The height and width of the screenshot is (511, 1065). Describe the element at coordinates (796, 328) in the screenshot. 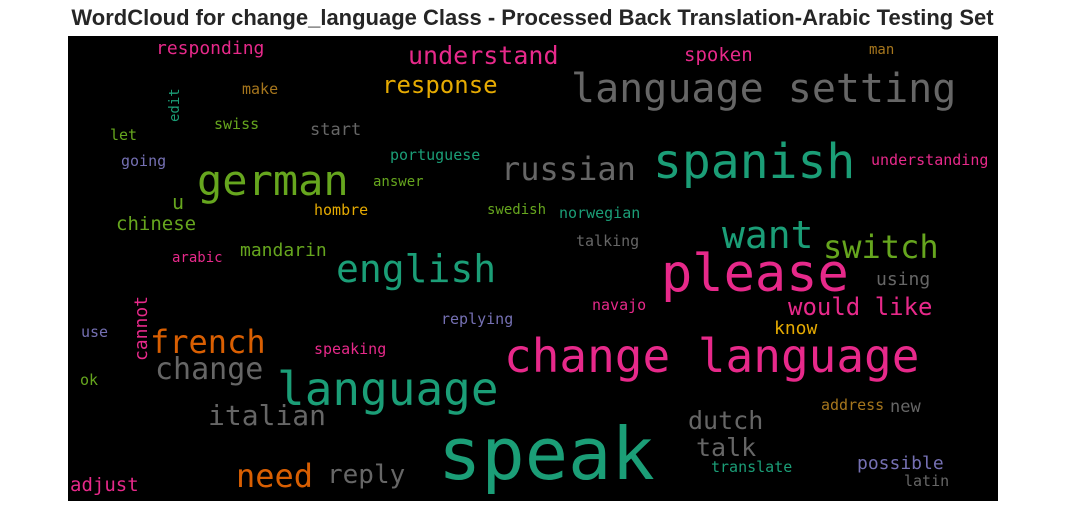

I see `word-know: know` at that location.